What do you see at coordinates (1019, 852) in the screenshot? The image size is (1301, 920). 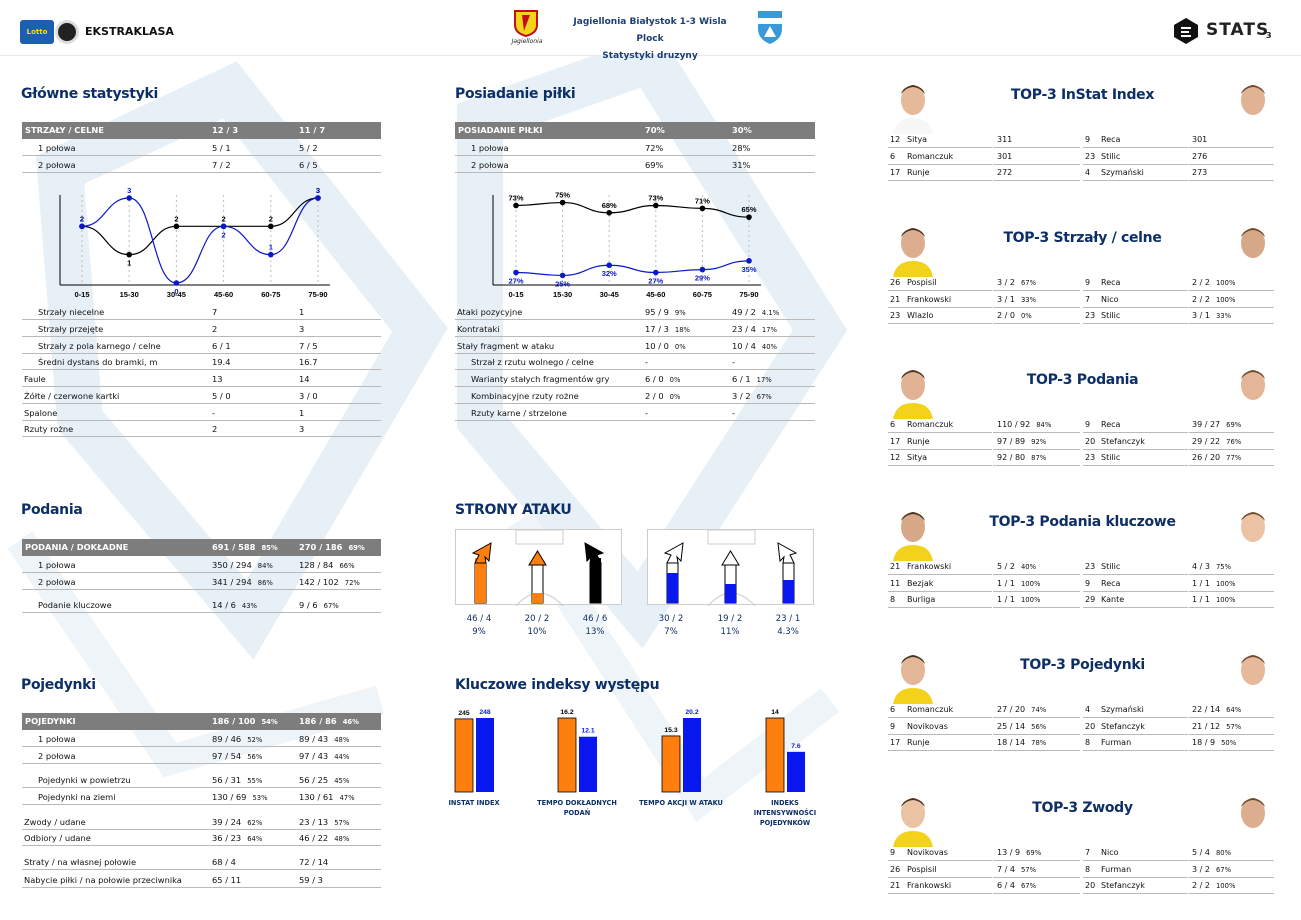 I see `player-value: 13 / 9 69%` at bounding box center [1019, 852].